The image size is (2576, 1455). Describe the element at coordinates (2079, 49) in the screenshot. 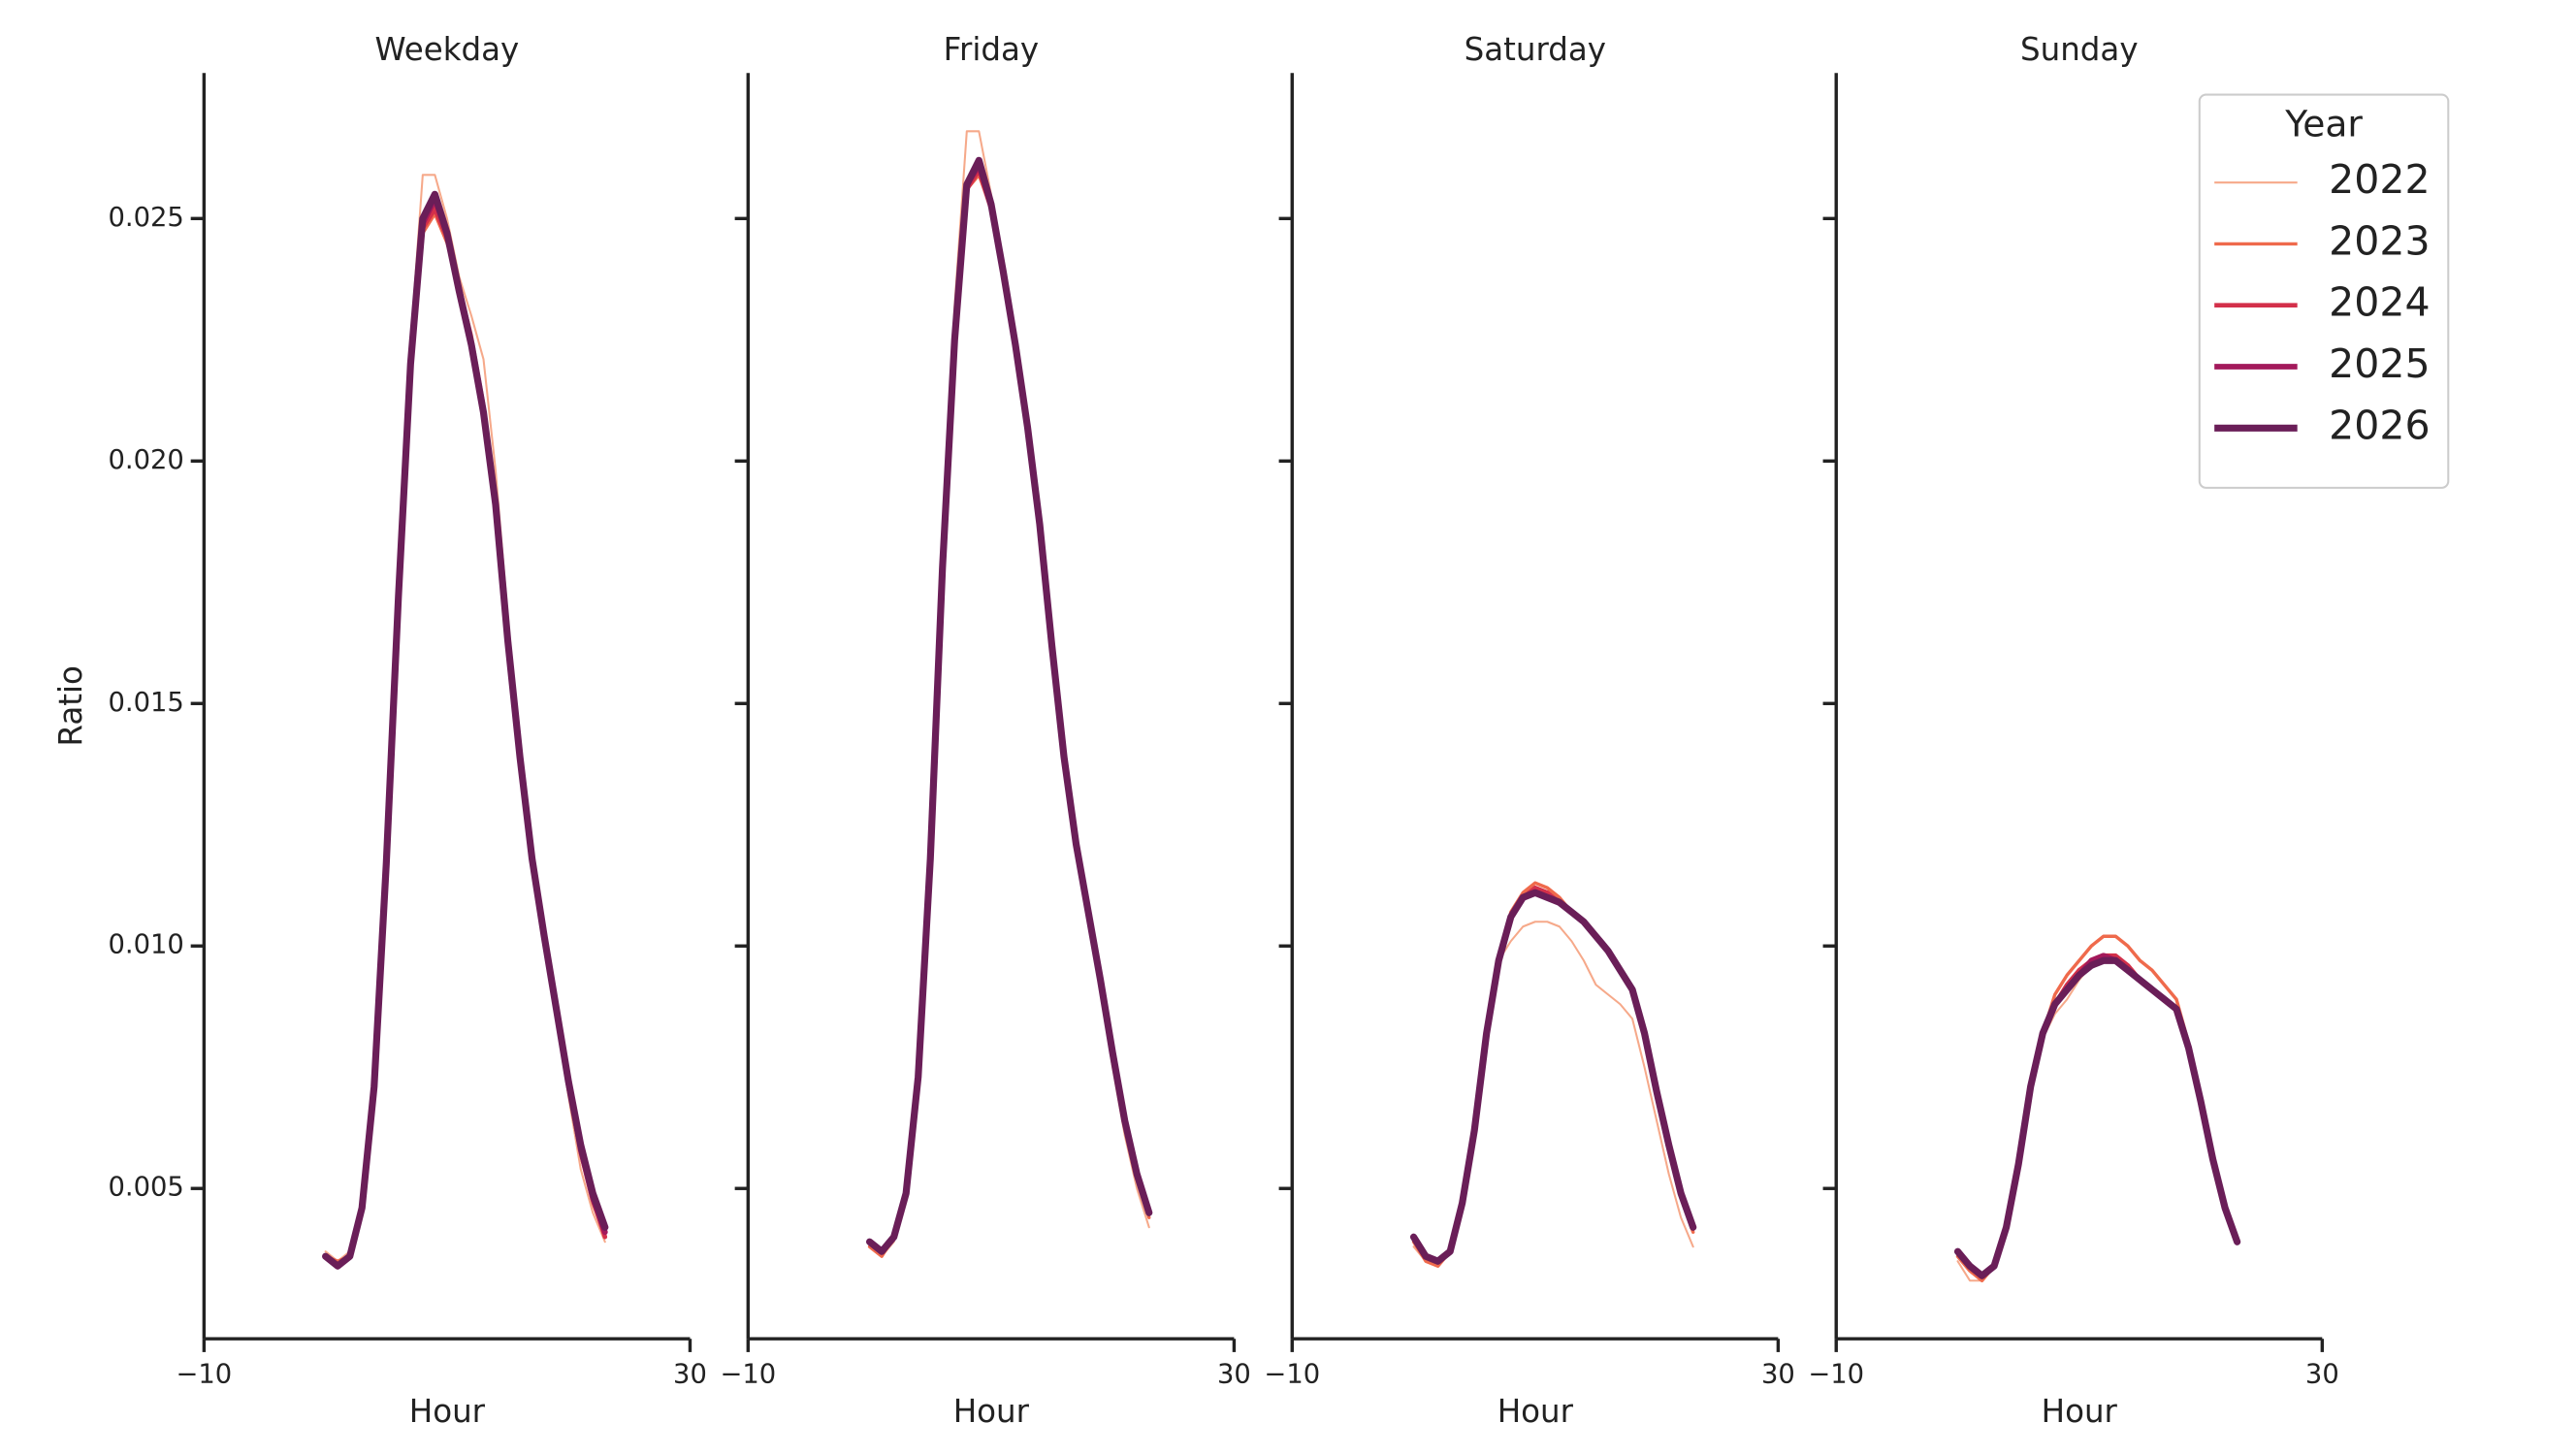

I see `panel-title: Sunday` at that location.